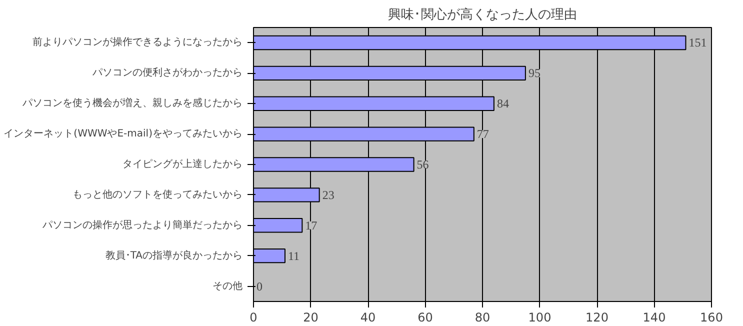 Image resolution: width=743 pixels, height=326 pixels. Describe the element at coordinates (328, 195) in the screenshot. I see `data-label: 23` at that location.